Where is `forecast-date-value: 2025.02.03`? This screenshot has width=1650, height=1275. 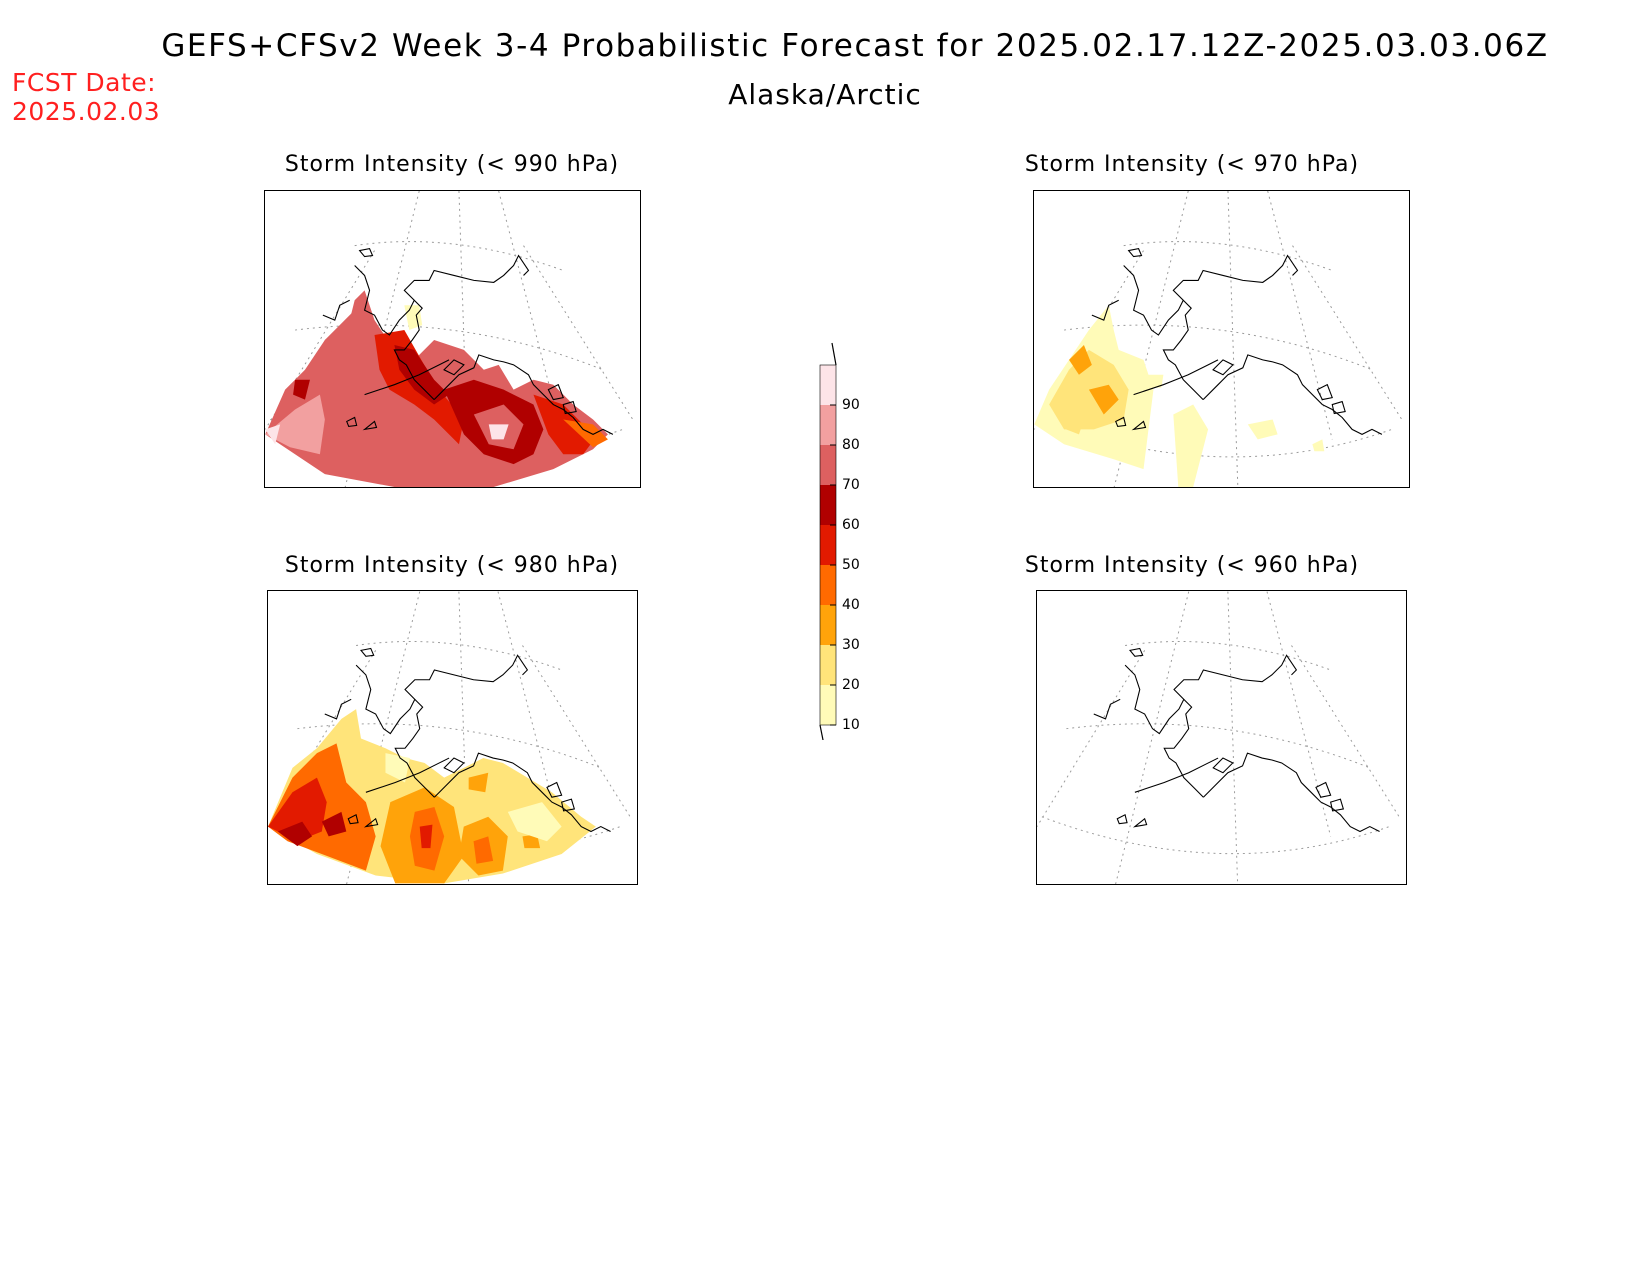 forecast-date-value: 2025.02.03 is located at coordinates (86, 111).